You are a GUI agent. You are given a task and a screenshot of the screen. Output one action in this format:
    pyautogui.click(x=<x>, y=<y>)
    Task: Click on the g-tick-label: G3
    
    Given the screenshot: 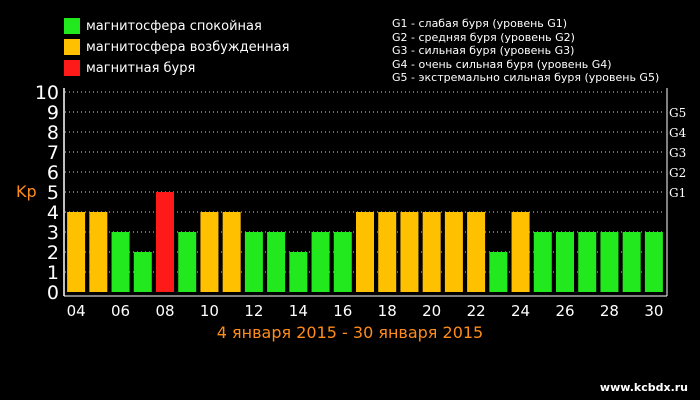 What is the action you would take?
    pyautogui.click(x=677, y=153)
    